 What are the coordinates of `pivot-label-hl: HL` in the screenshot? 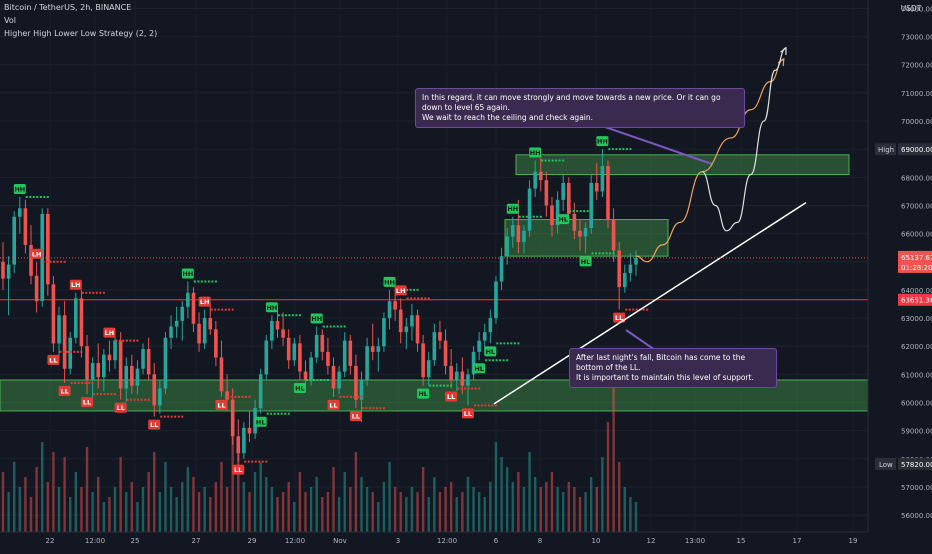 It's located at (423, 393).